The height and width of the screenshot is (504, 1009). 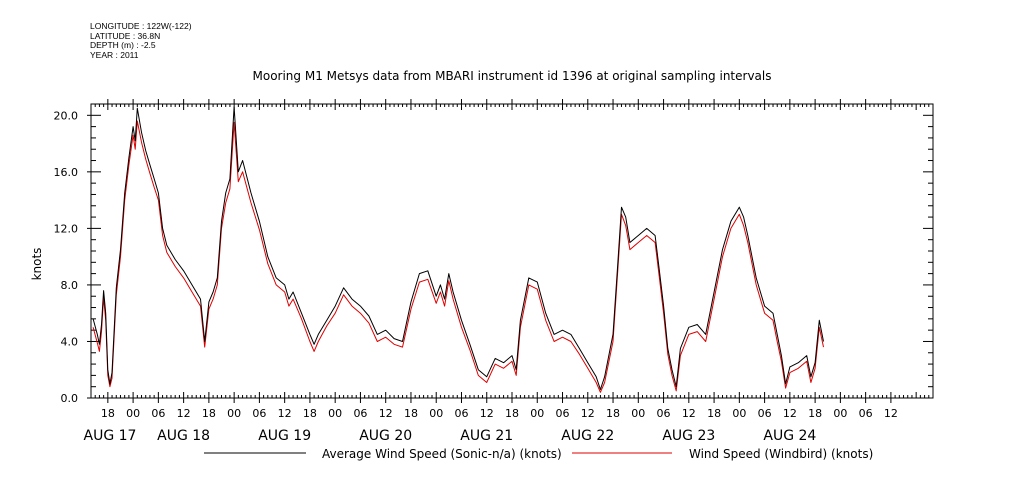 What do you see at coordinates (442, 454) in the screenshot?
I see `legend-label-sonic: Average Wind Speed (Sonic-n/a) (knots)` at bounding box center [442, 454].